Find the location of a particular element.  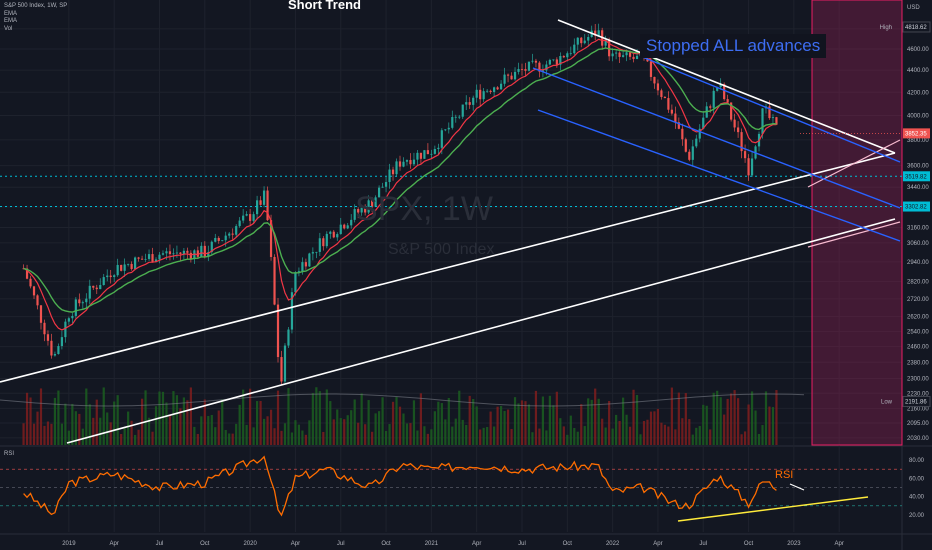

indicator-ema-slow: EMA is located at coordinates (11, 21).